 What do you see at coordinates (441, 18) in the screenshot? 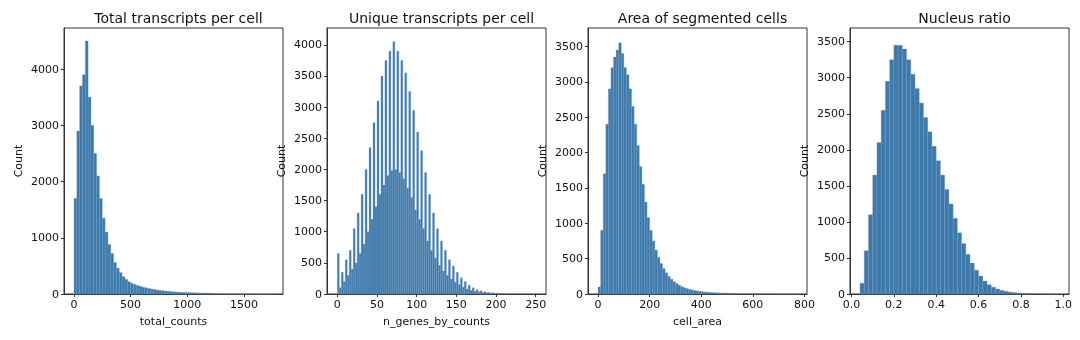
I see `chart-title: Unique transcripts per cell` at bounding box center [441, 18].